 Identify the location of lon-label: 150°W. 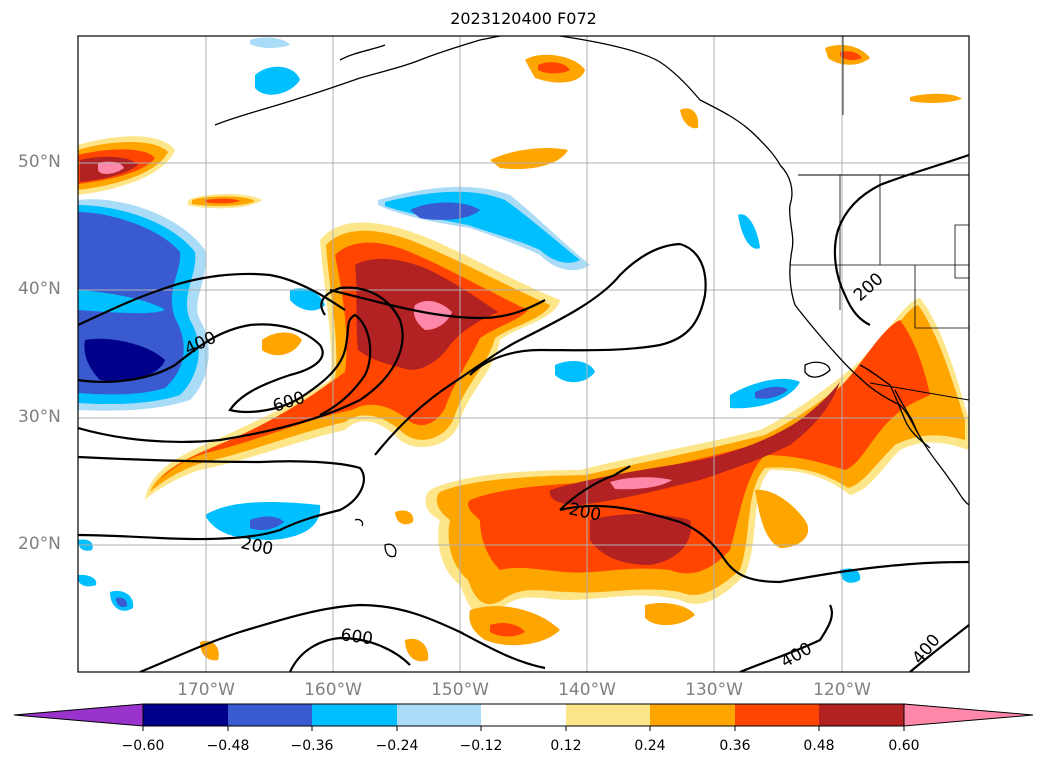
(460, 690).